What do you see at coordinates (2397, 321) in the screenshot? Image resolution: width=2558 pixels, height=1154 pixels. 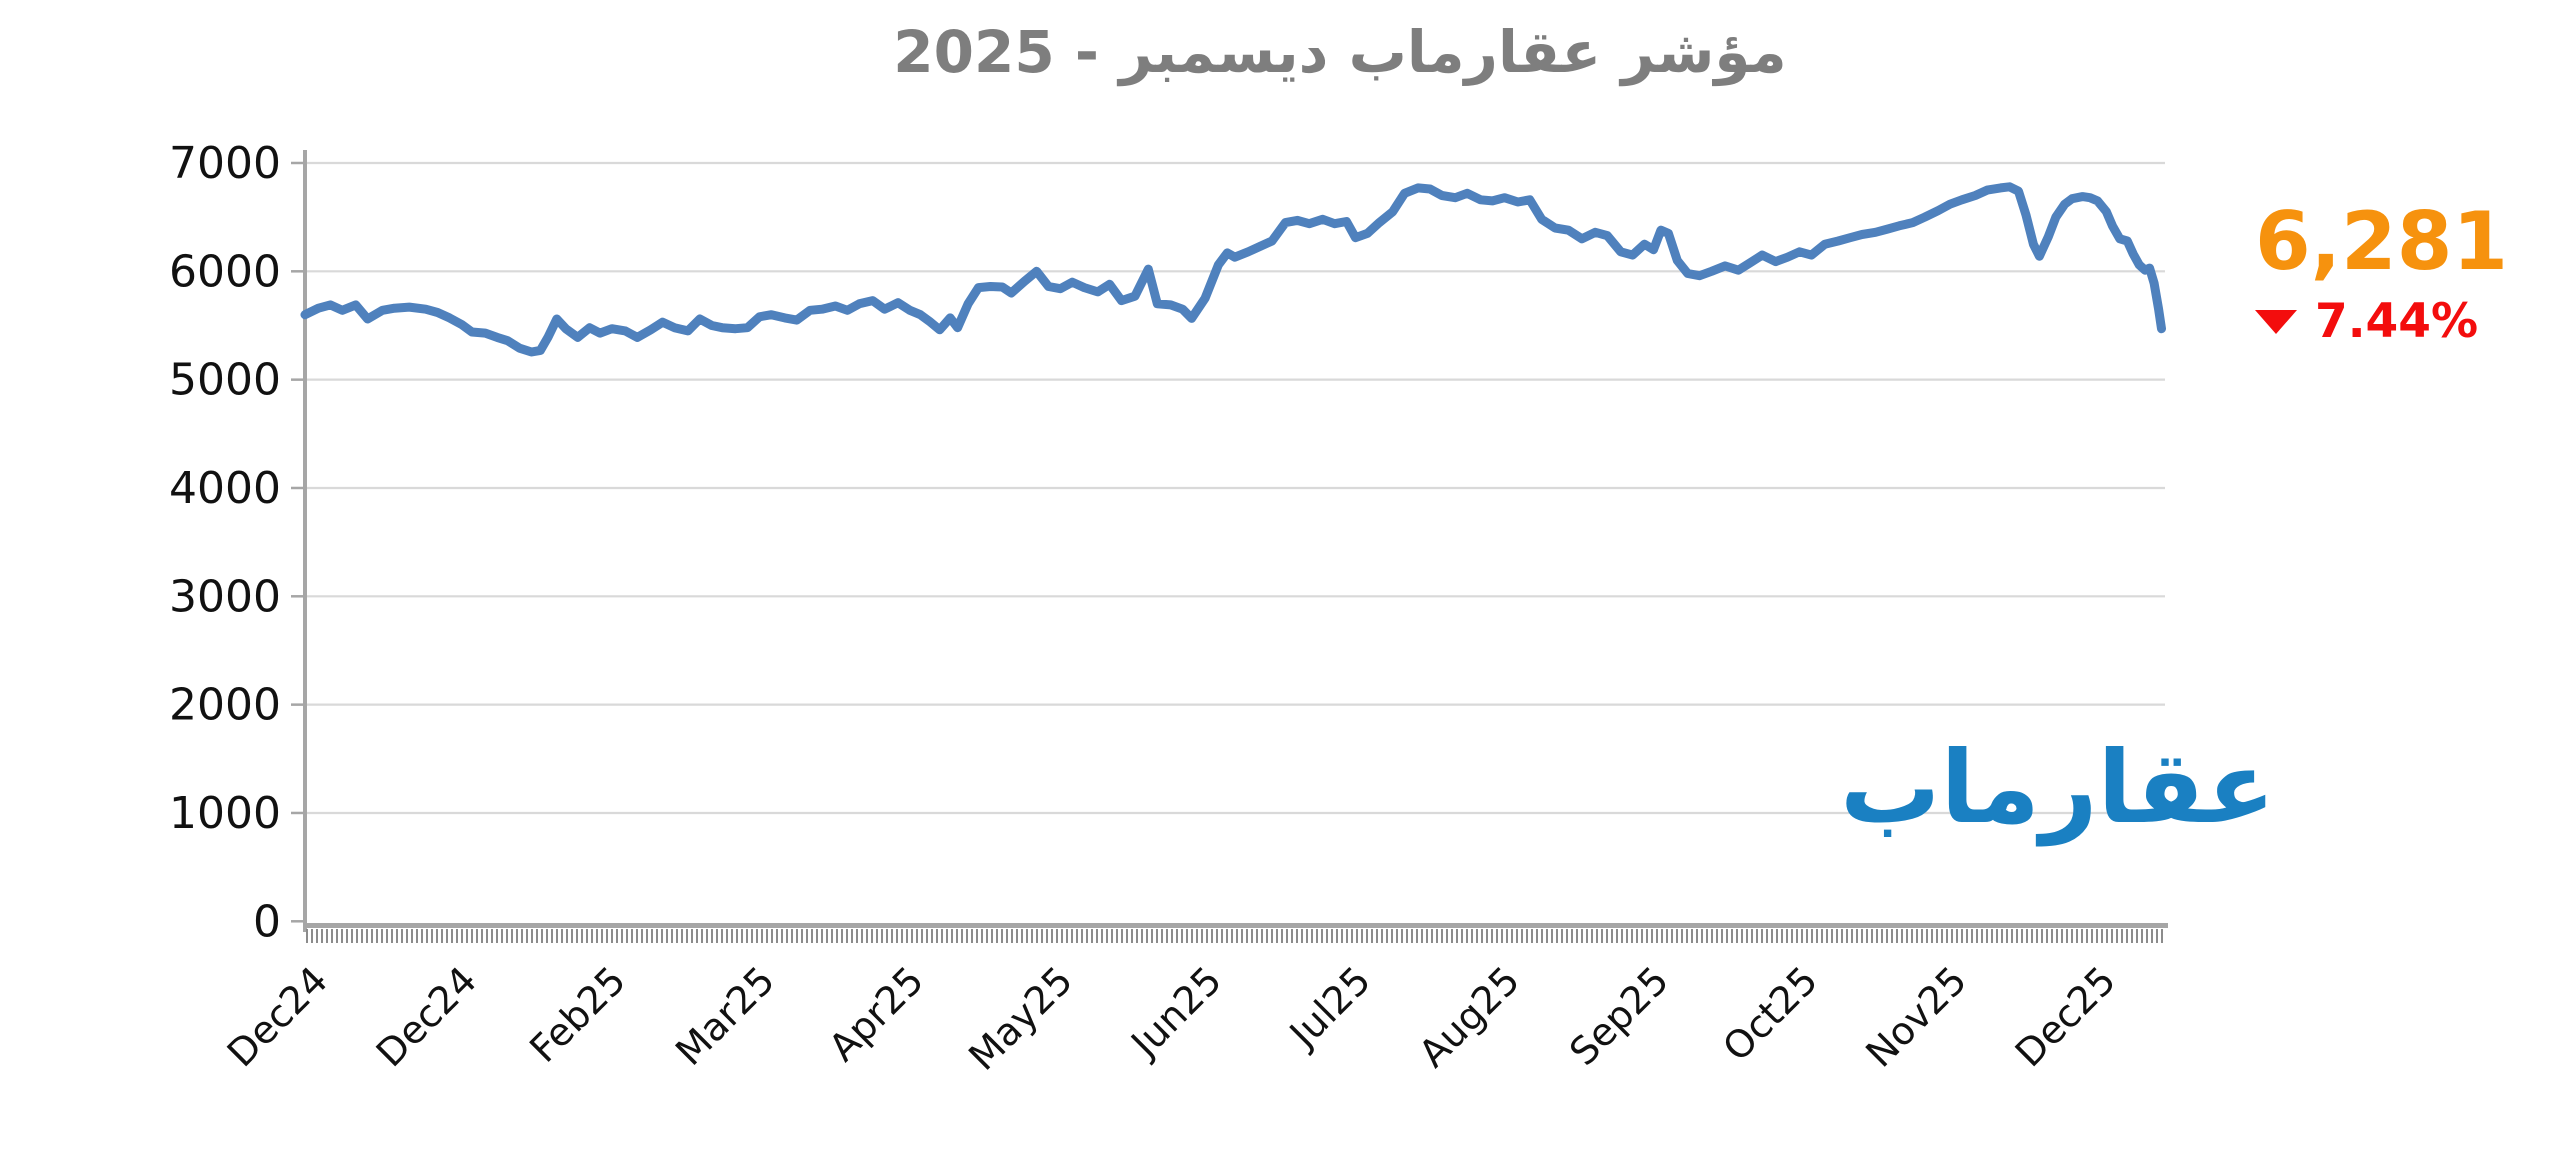 I see `index-change-percent: 7.44%` at bounding box center [2397, 321].